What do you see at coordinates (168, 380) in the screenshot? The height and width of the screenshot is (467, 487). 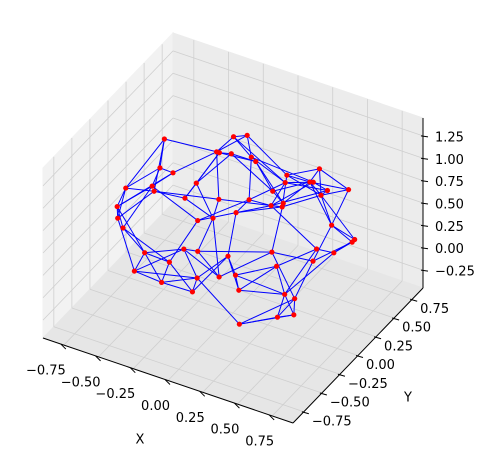 I see `x-axis-line` at bounding box center [168, 380].